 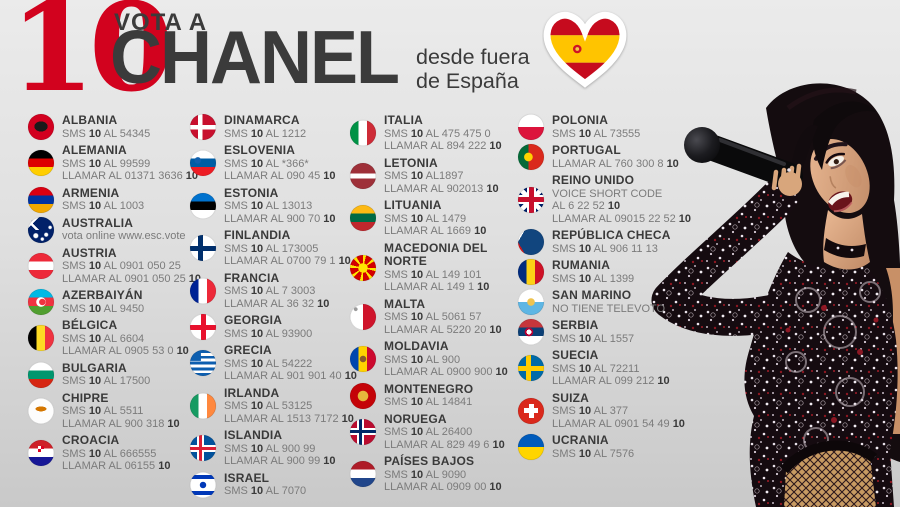 What do you see at coordinates (260, 150) in the screenshot?
I see `country-name: ESLOVENIA` at bounding box center [260, 150].